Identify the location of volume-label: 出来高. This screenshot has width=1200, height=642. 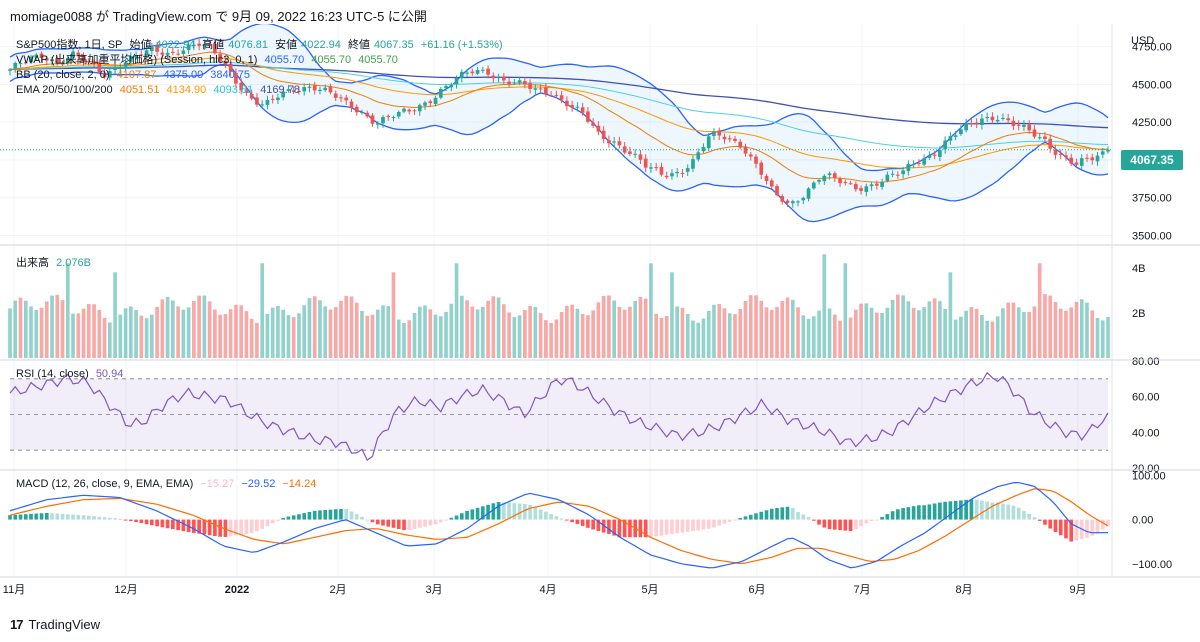
(32, 263).